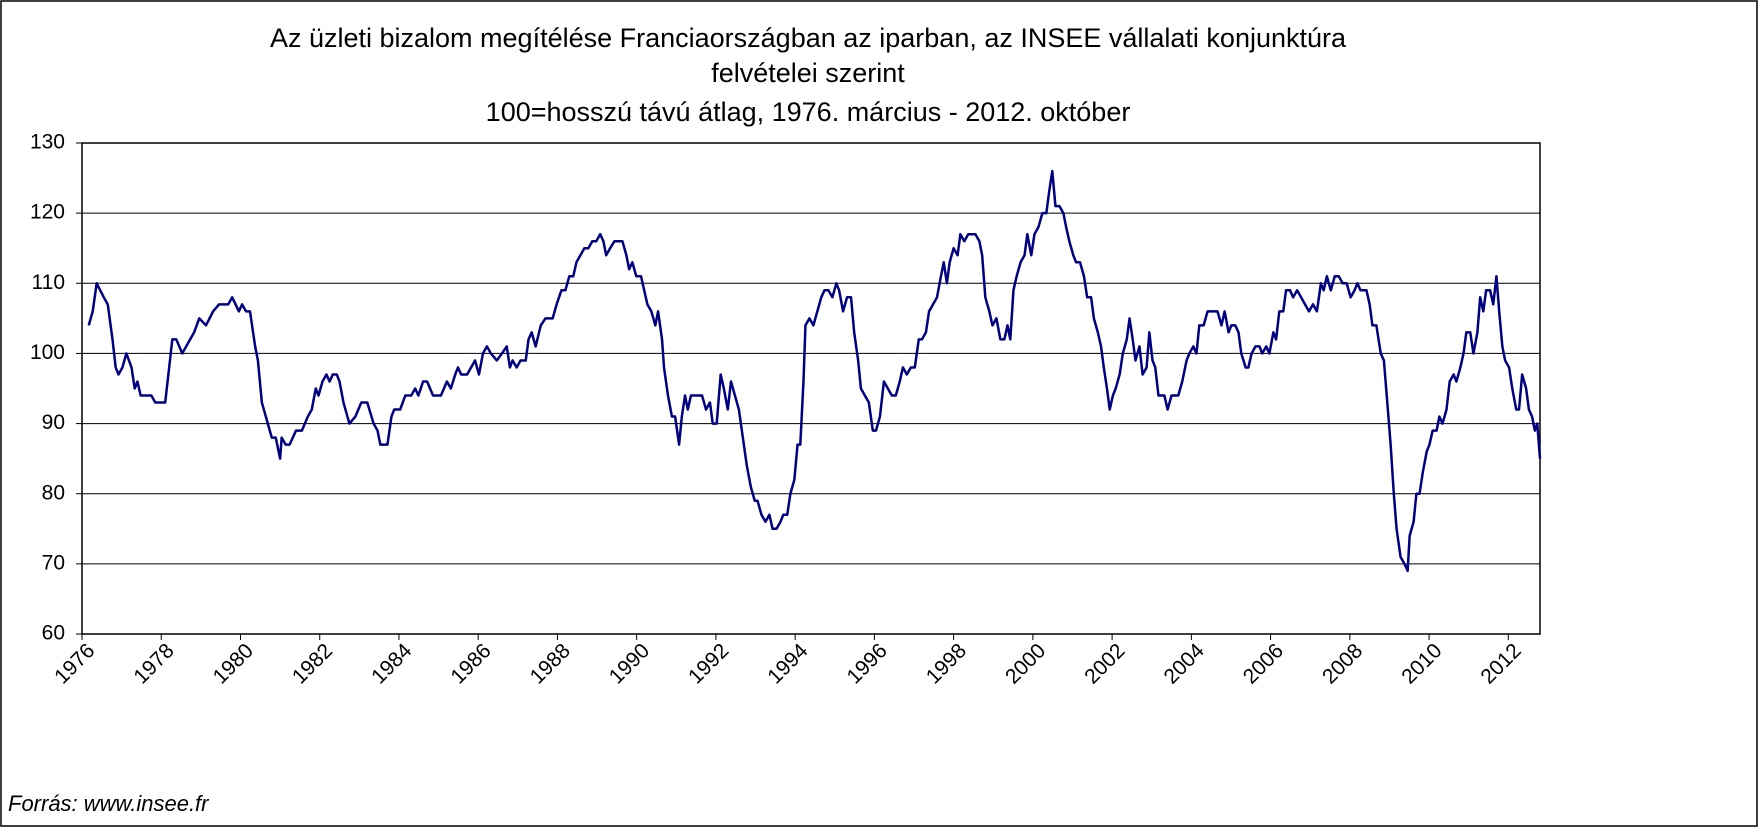 The width and height of the screenshot is (1758, 827). I want to click on chart-title: felvételei szerint, so click(808, 73).